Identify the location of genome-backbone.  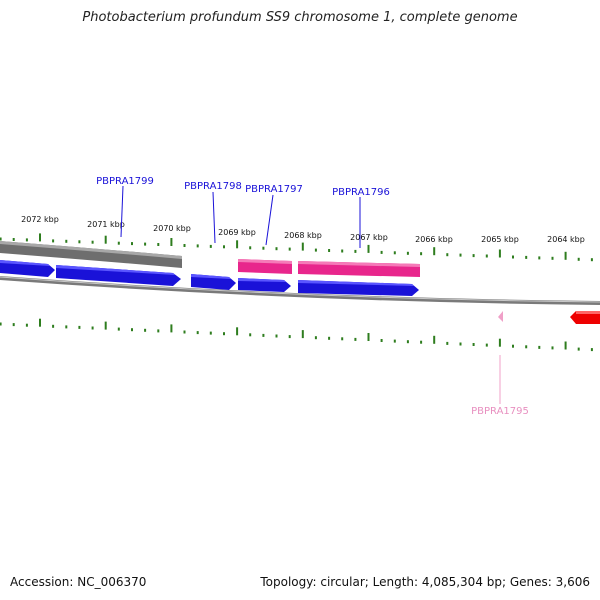
(300, 290).